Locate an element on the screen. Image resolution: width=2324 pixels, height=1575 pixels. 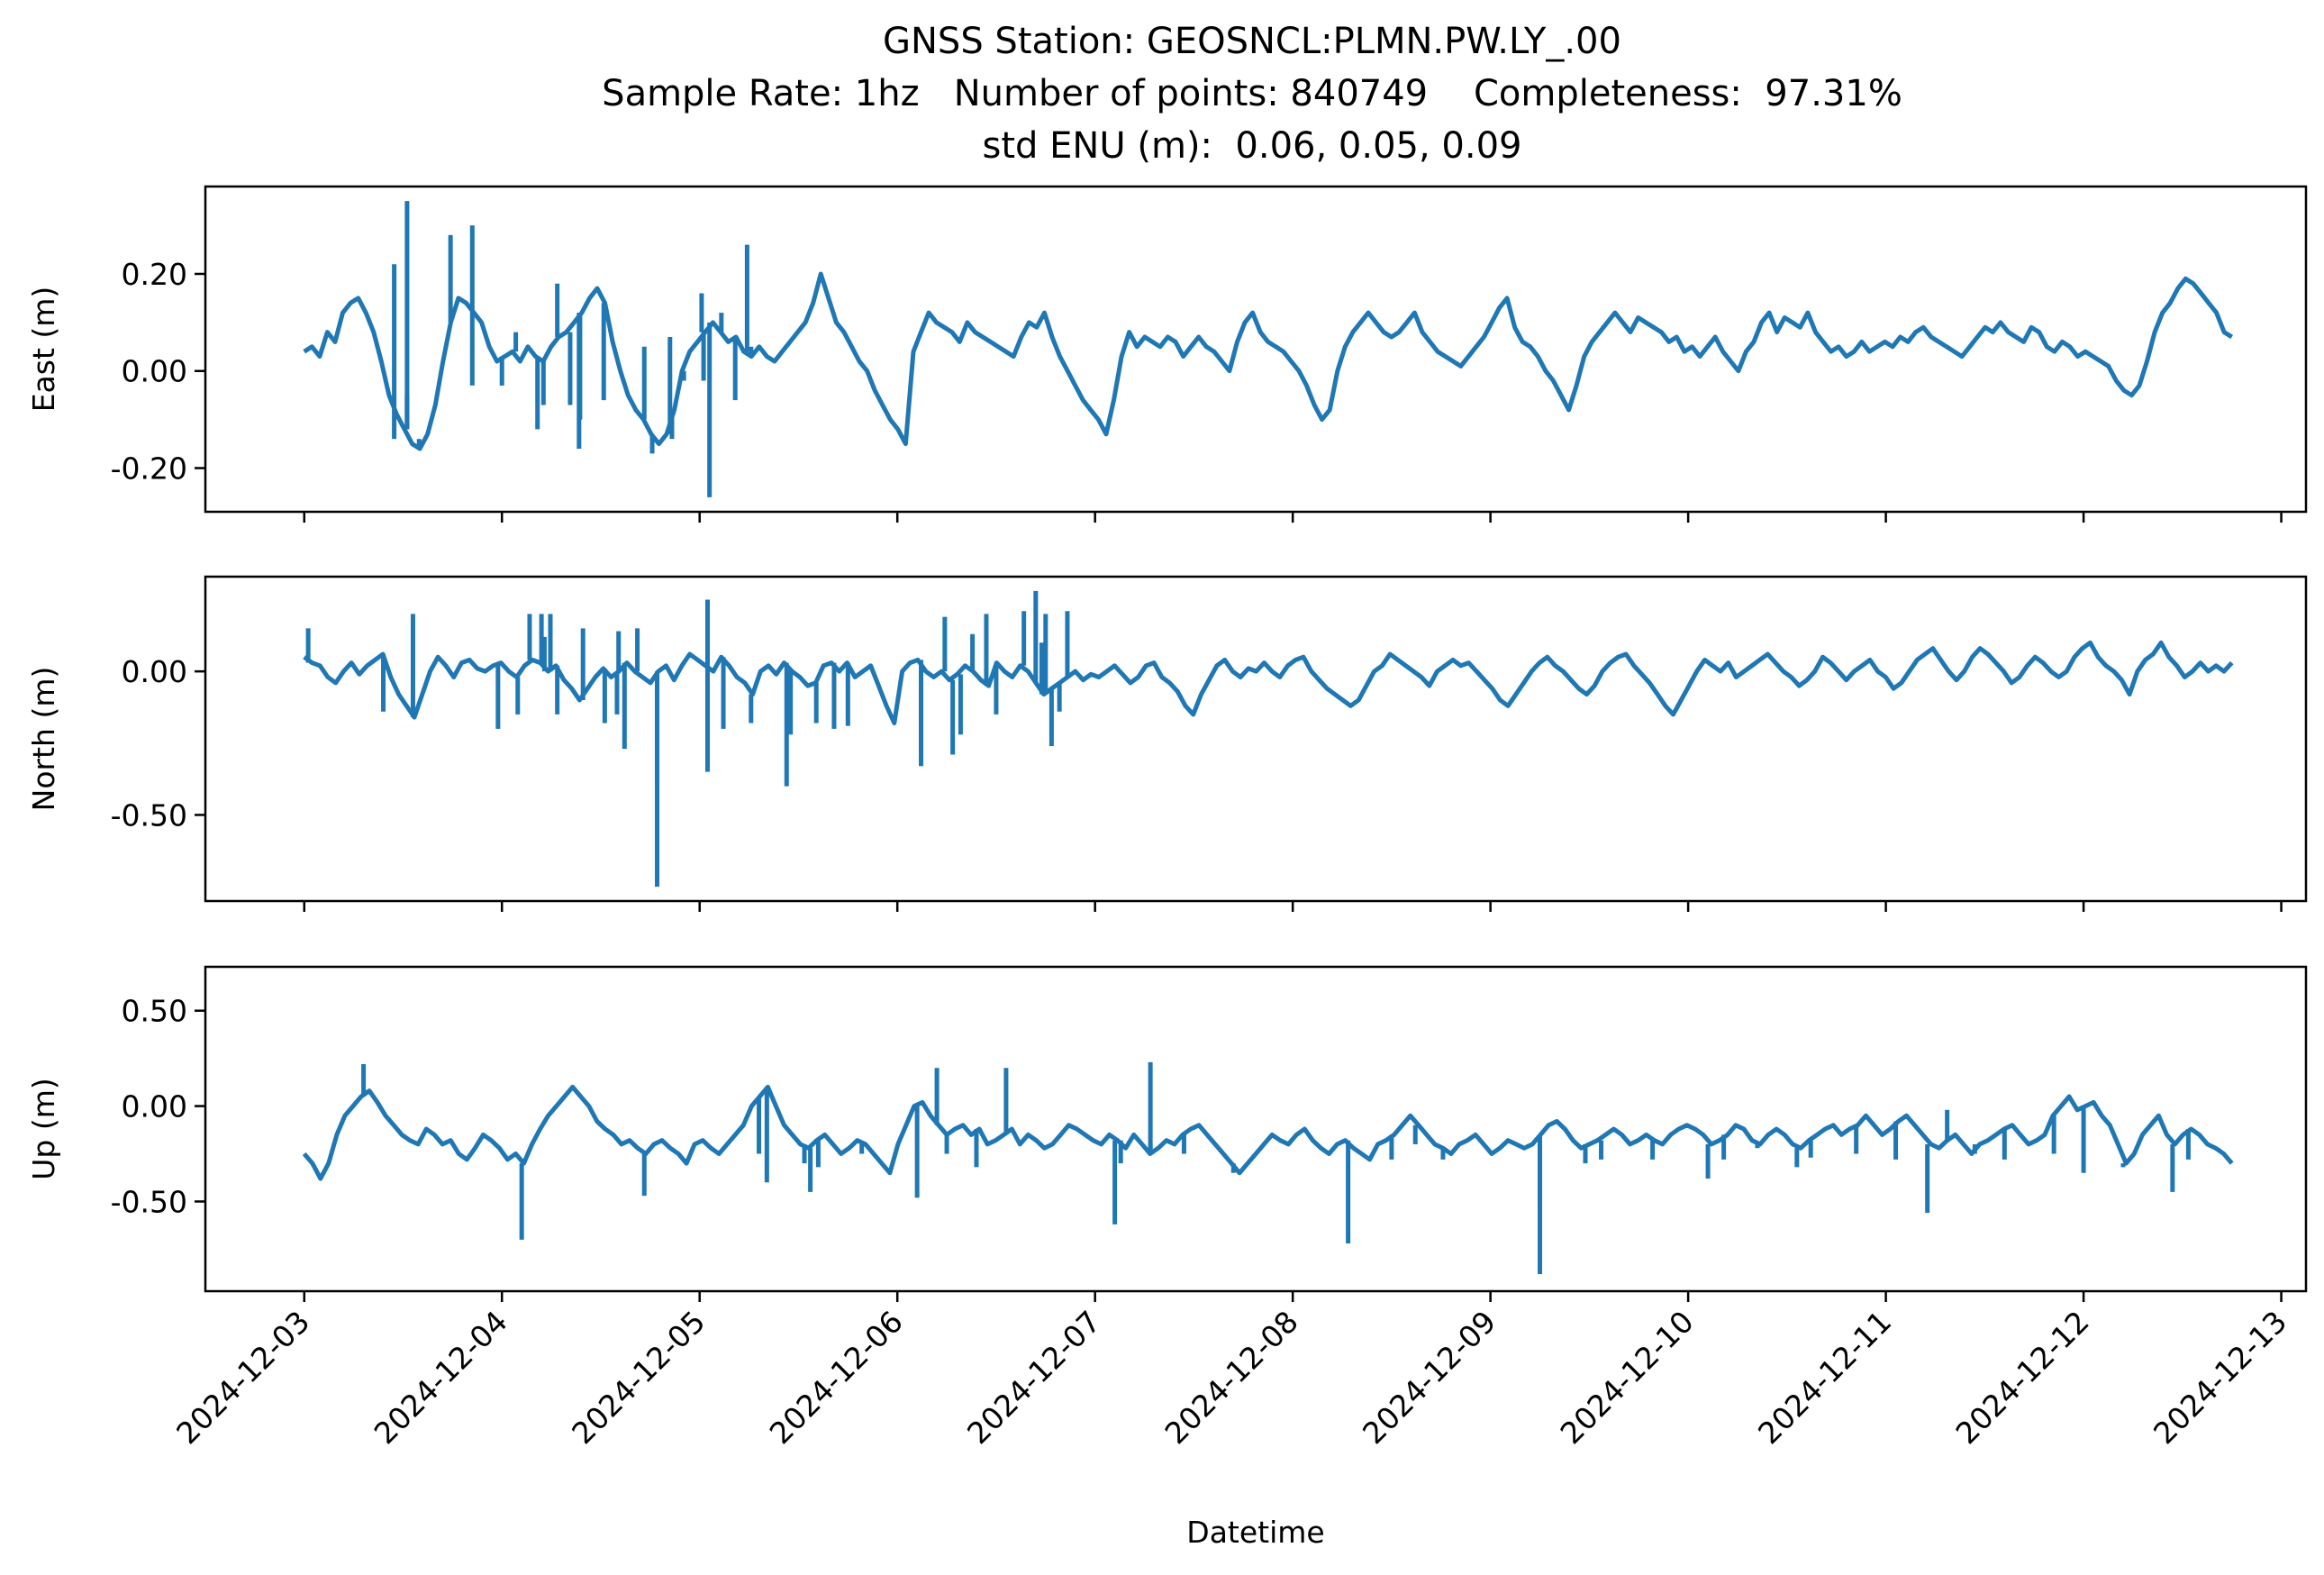
y-tick-label: -0.20 is located at coordinates (149, 469).